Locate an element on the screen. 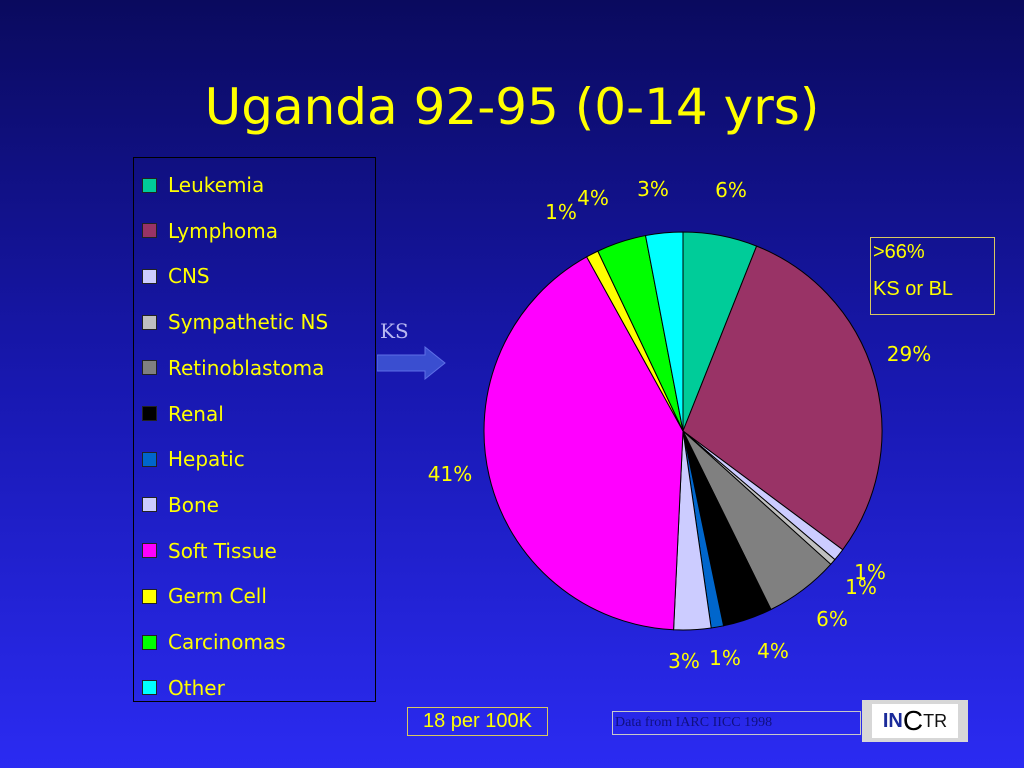 The image size is (1024, 768). ks-label: KS is located at coordinates (394, 331).